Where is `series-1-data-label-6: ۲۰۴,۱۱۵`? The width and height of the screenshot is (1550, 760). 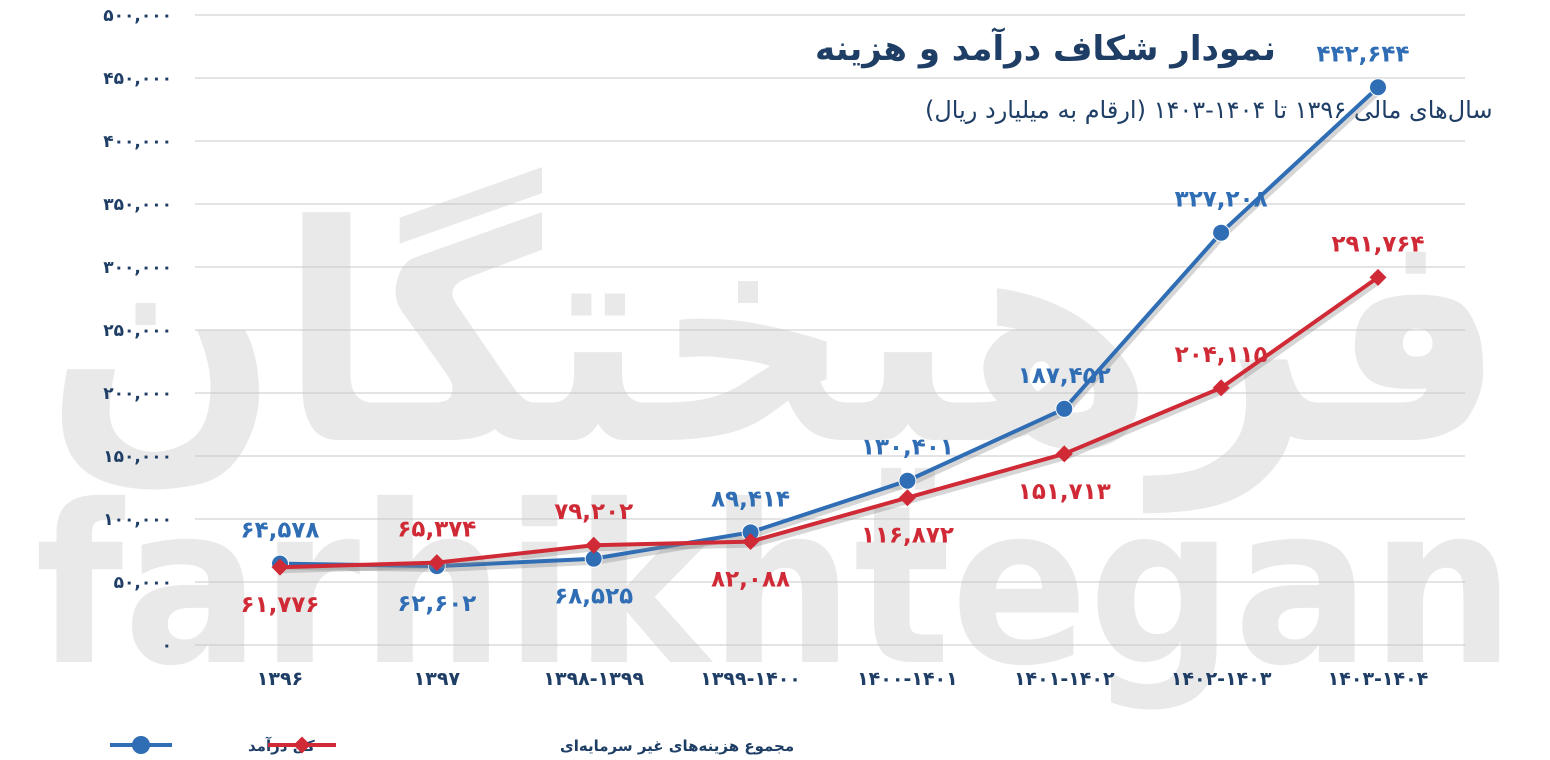 series-1-data-label-6: ۲۰۴,۱۱۵ is located at coordinates (1221, 355).